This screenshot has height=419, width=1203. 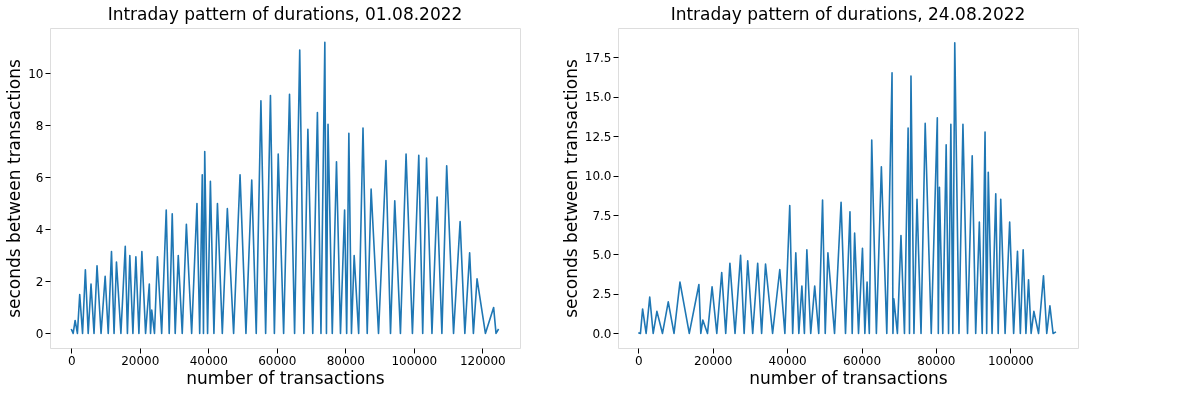 I want to click on y-tick-label: 5.0, so click(x=602, y=255).